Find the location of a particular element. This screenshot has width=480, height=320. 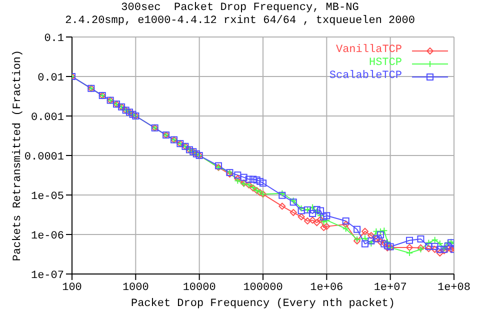

y-tick-label: 1e-05 is located at coordinates (47, 196).